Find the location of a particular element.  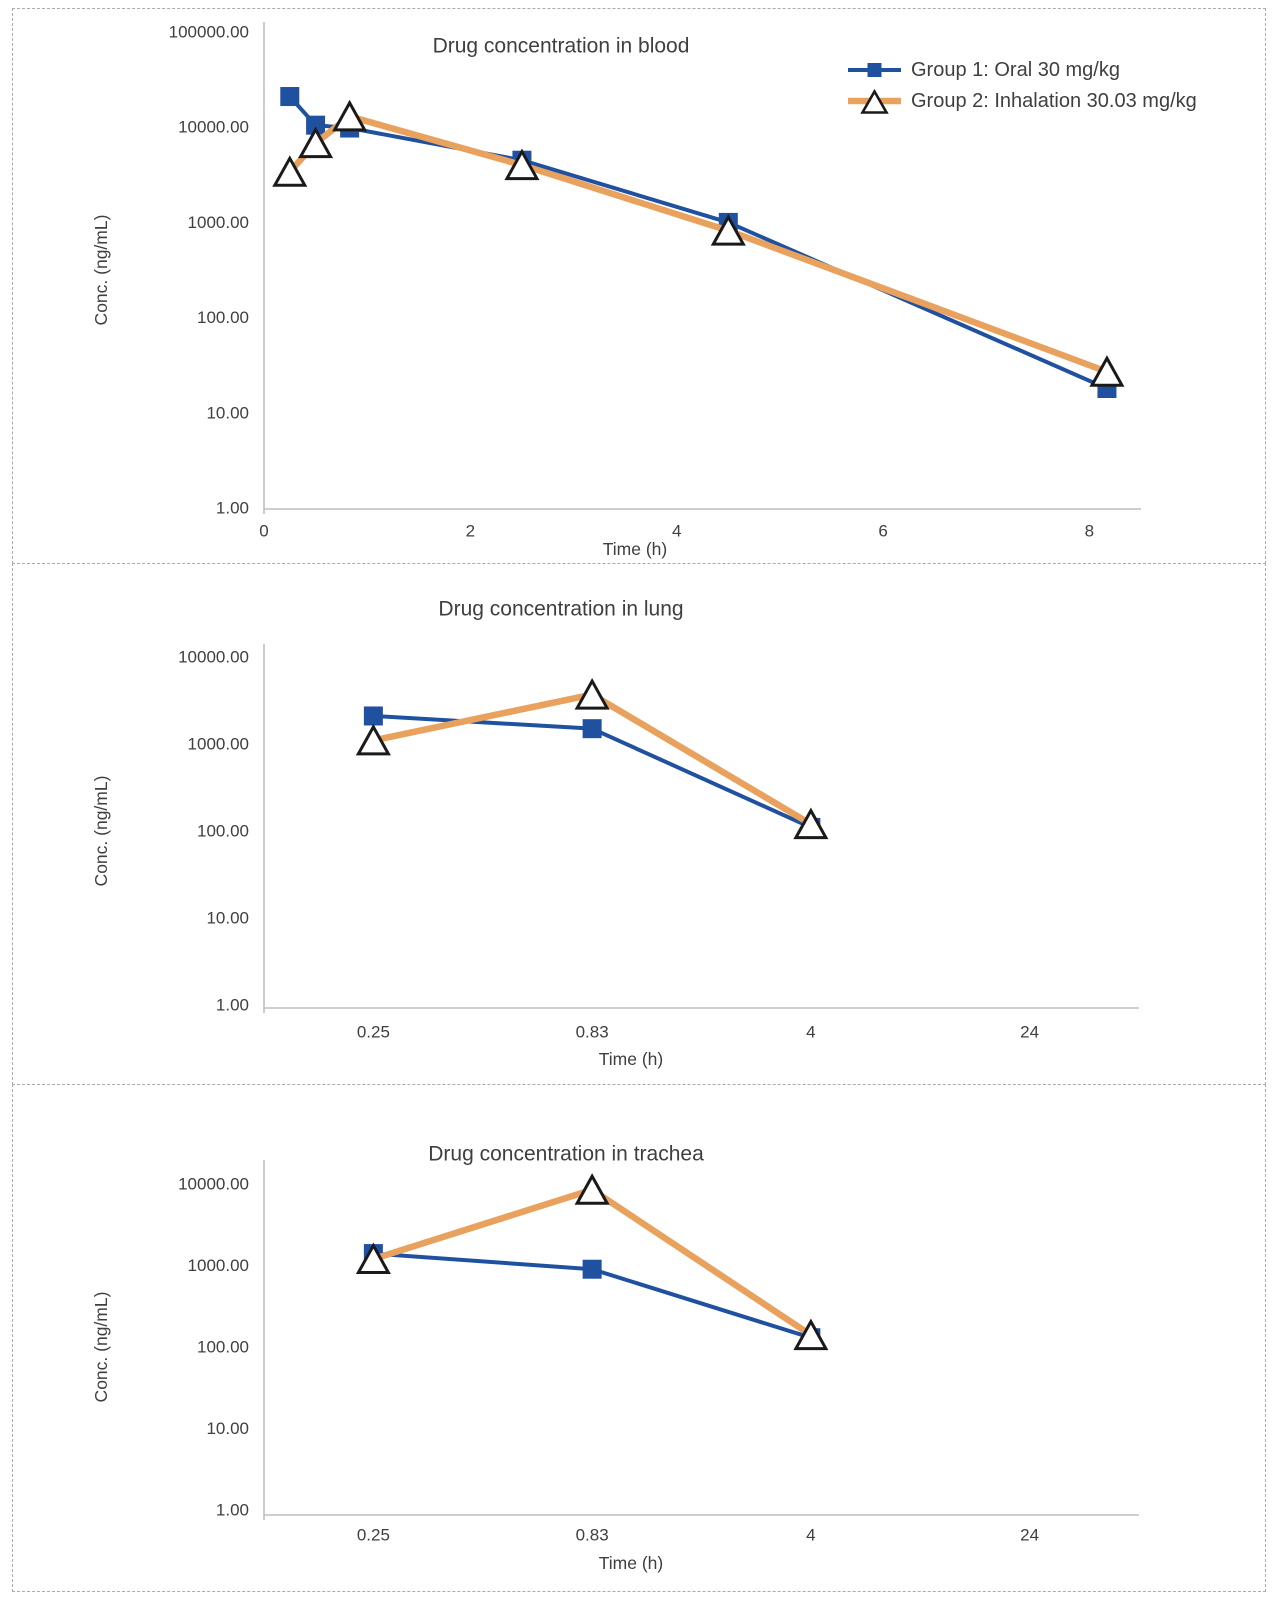

series-group2-line is located at coordinates (592, 759).